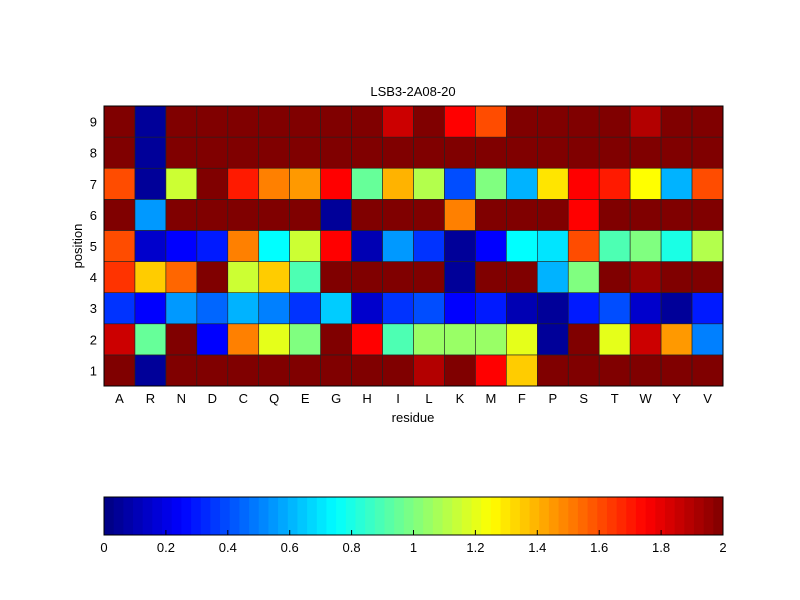  Describe the element at coordinates (93, 277) in the screenshot. I see `y-tick-label: 4` at that location.